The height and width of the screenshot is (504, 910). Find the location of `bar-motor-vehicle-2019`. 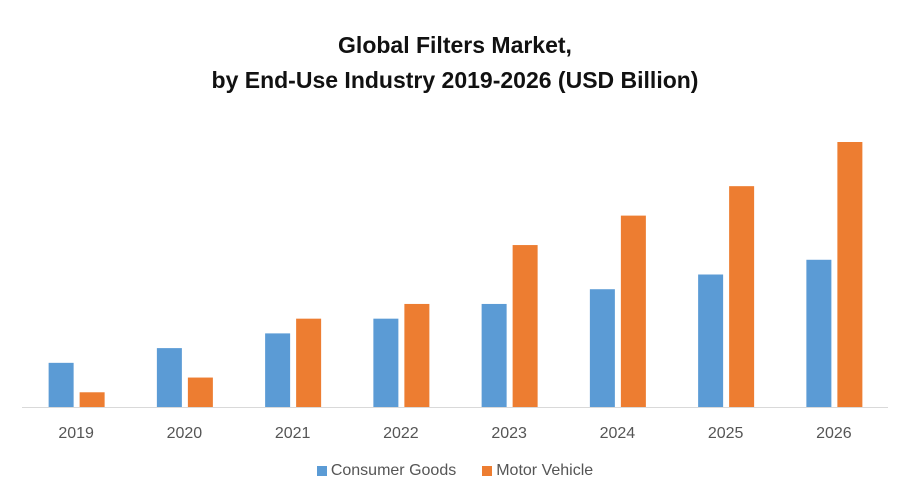

bar-motor-vehicle-2019 is located at coordinates (92, 399).